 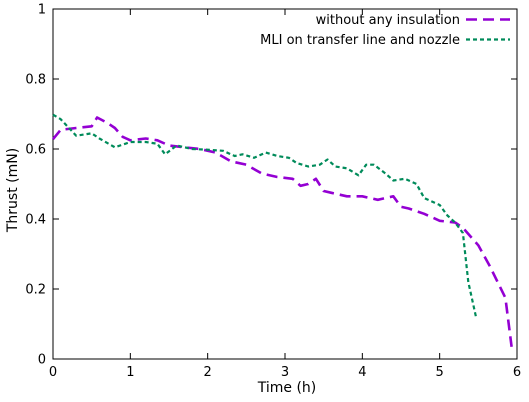 What do you see at coordinates (440, 372) in the screenshot?
I see `x-tick-label: 5` at bounding box center [440, 372].